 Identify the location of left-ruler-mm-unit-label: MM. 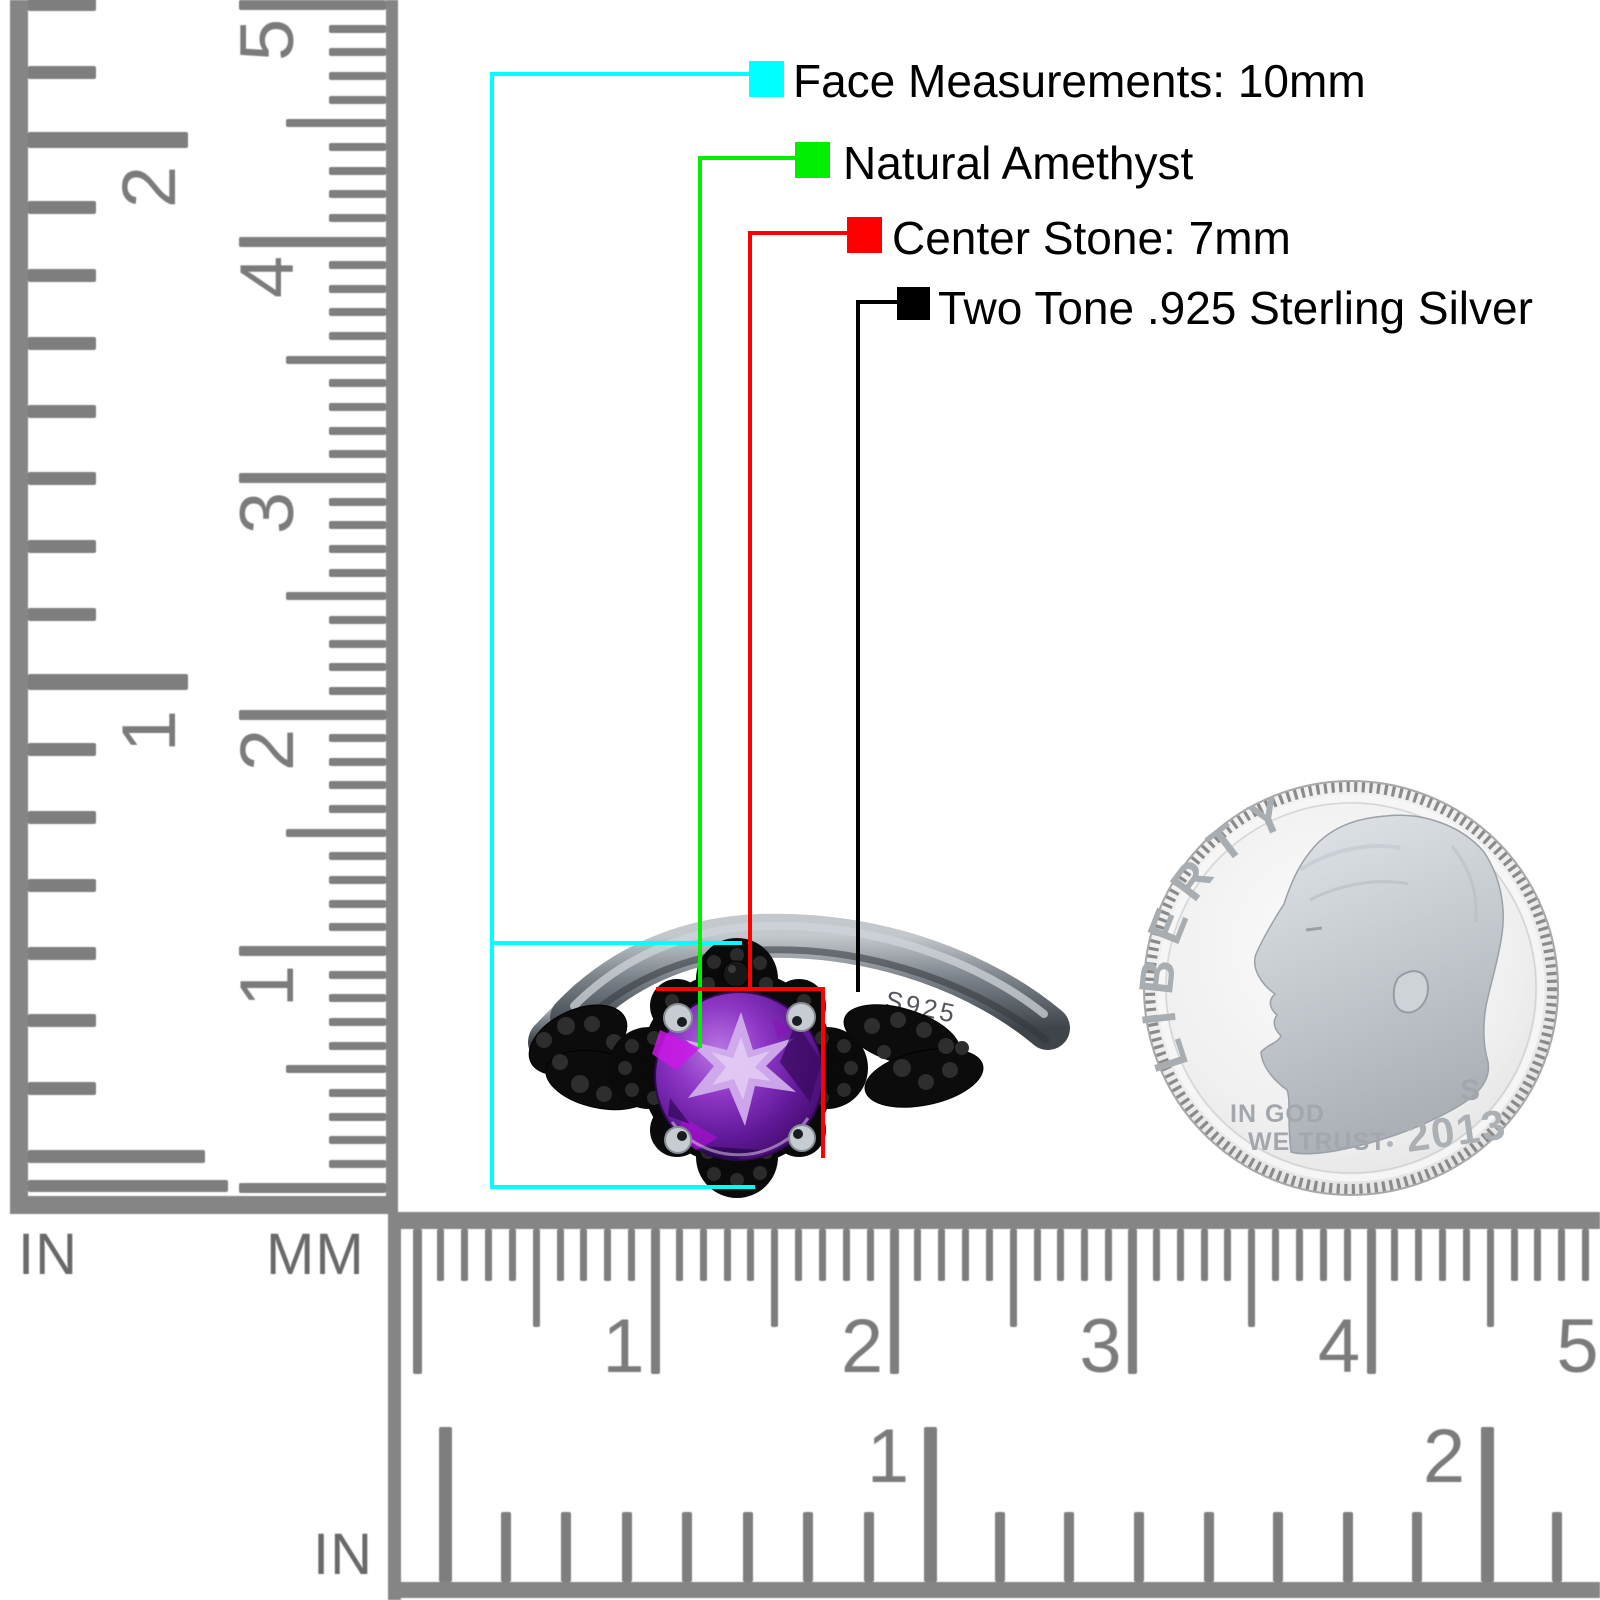
(315, 1254).